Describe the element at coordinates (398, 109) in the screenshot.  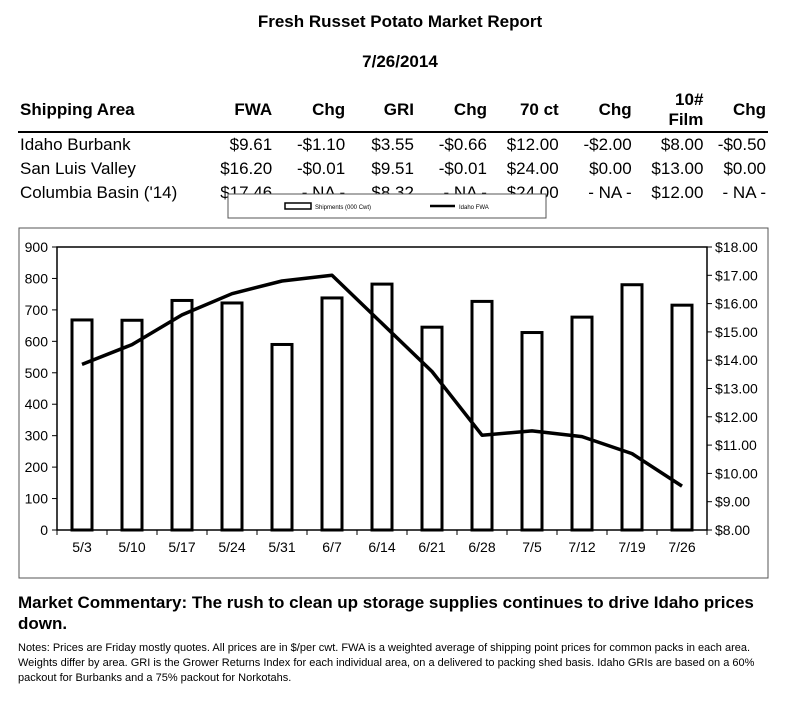
I see `header-gri: GRI` at that location.